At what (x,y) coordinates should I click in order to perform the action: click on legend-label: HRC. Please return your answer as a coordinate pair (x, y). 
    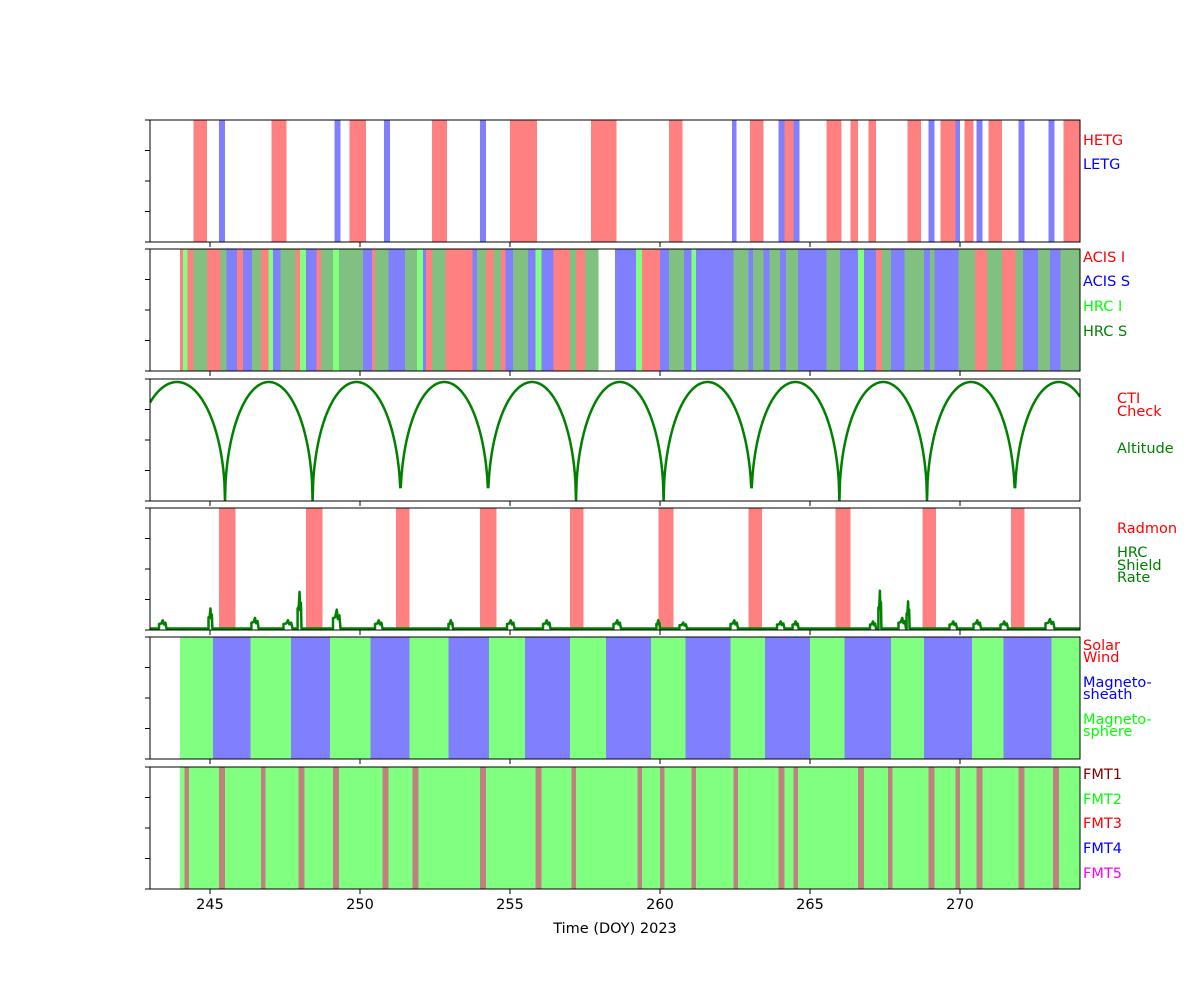
    Looking at the image, I should click on (1132, 553).